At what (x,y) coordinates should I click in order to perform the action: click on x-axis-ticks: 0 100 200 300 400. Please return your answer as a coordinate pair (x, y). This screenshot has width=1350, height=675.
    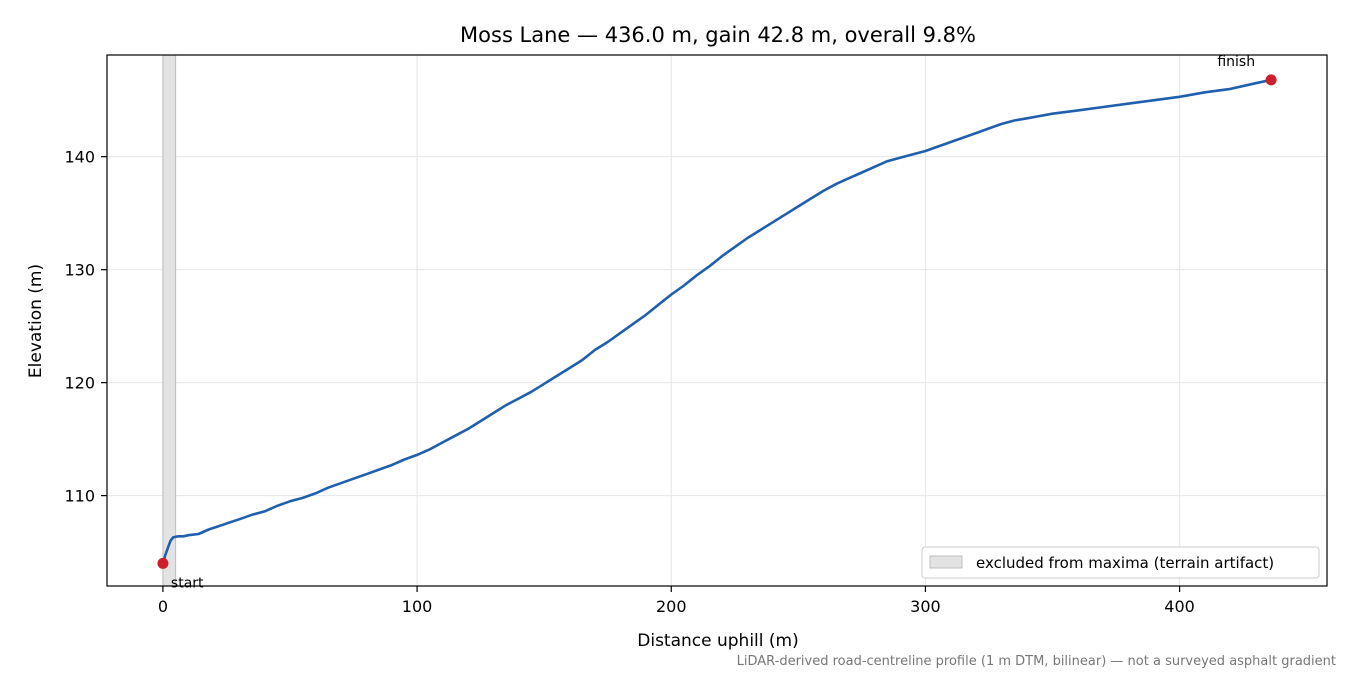
    Looking at the image, I should click on (676, 601).